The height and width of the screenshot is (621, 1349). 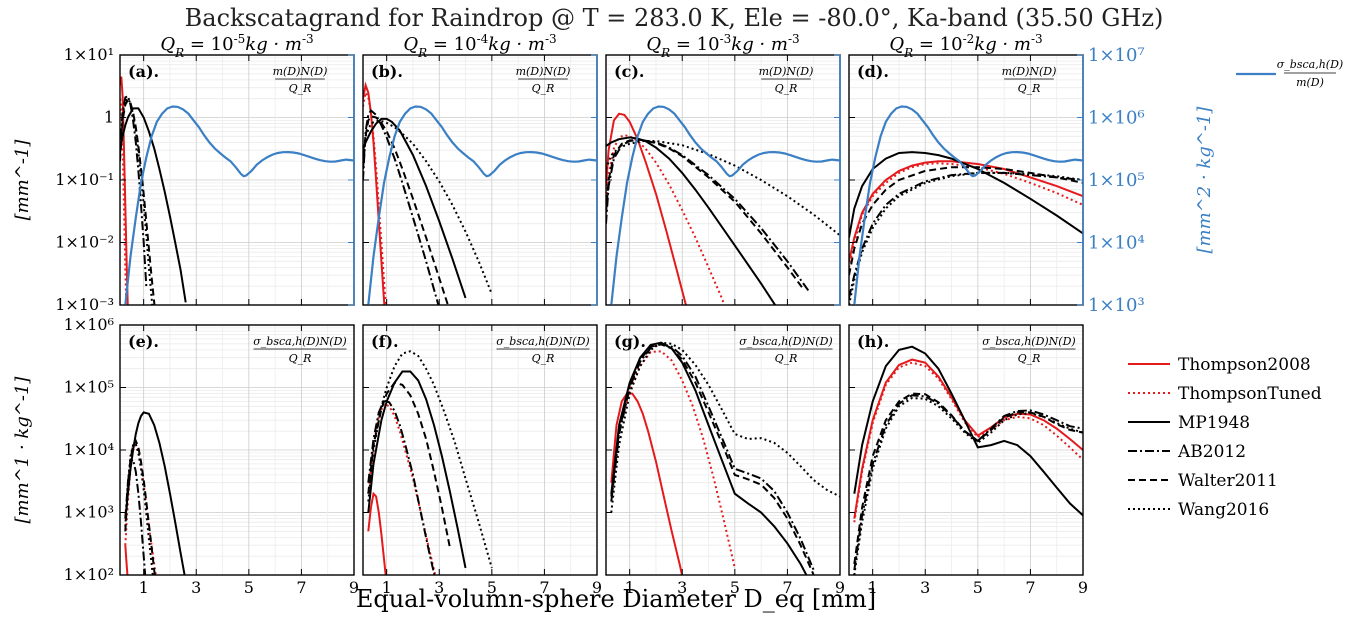 What do you see at coordinates (22, 450) in the screenshot?
I see `bottom-y-axis-label: [mm^1 · kg^-1]` at bounding box center [22, 450].